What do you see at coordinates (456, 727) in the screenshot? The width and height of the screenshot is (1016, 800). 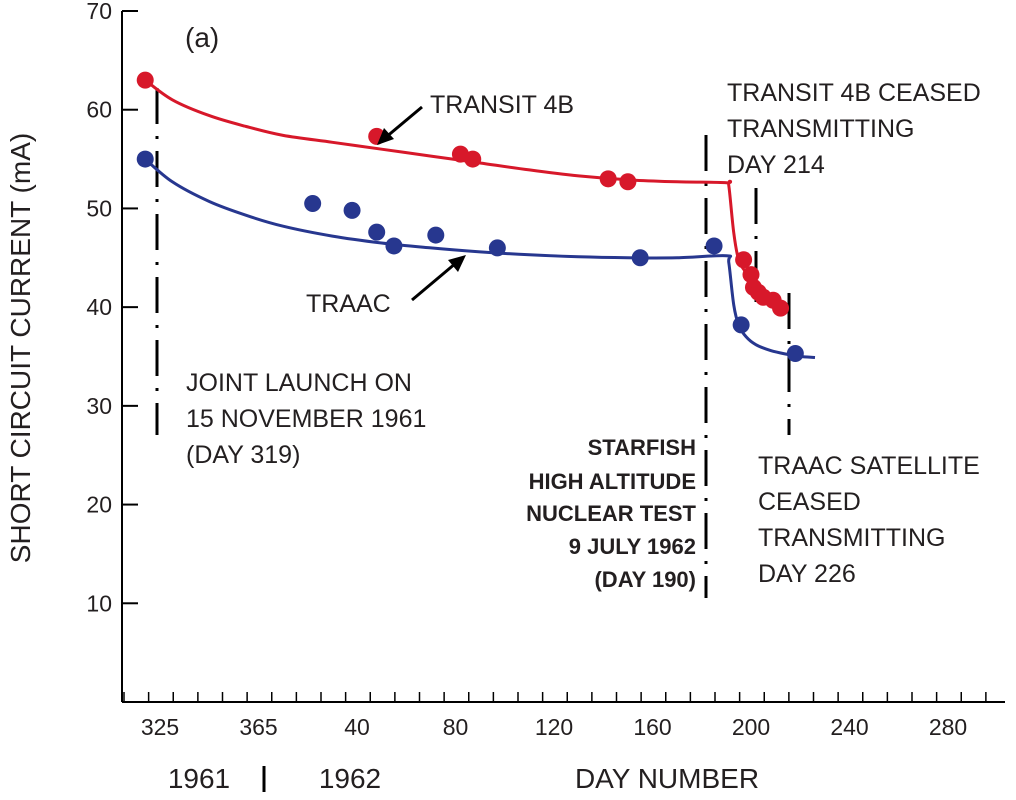 I see `x-tick-label: 80` at bounding box center [456, 727].